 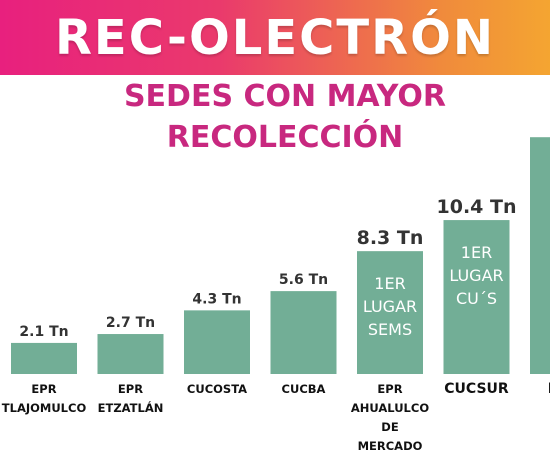 What do you see at coordinates (43, 389) in the screenshot?
I see `category-label-1-1: EPR` at bounding box center [43, 389].